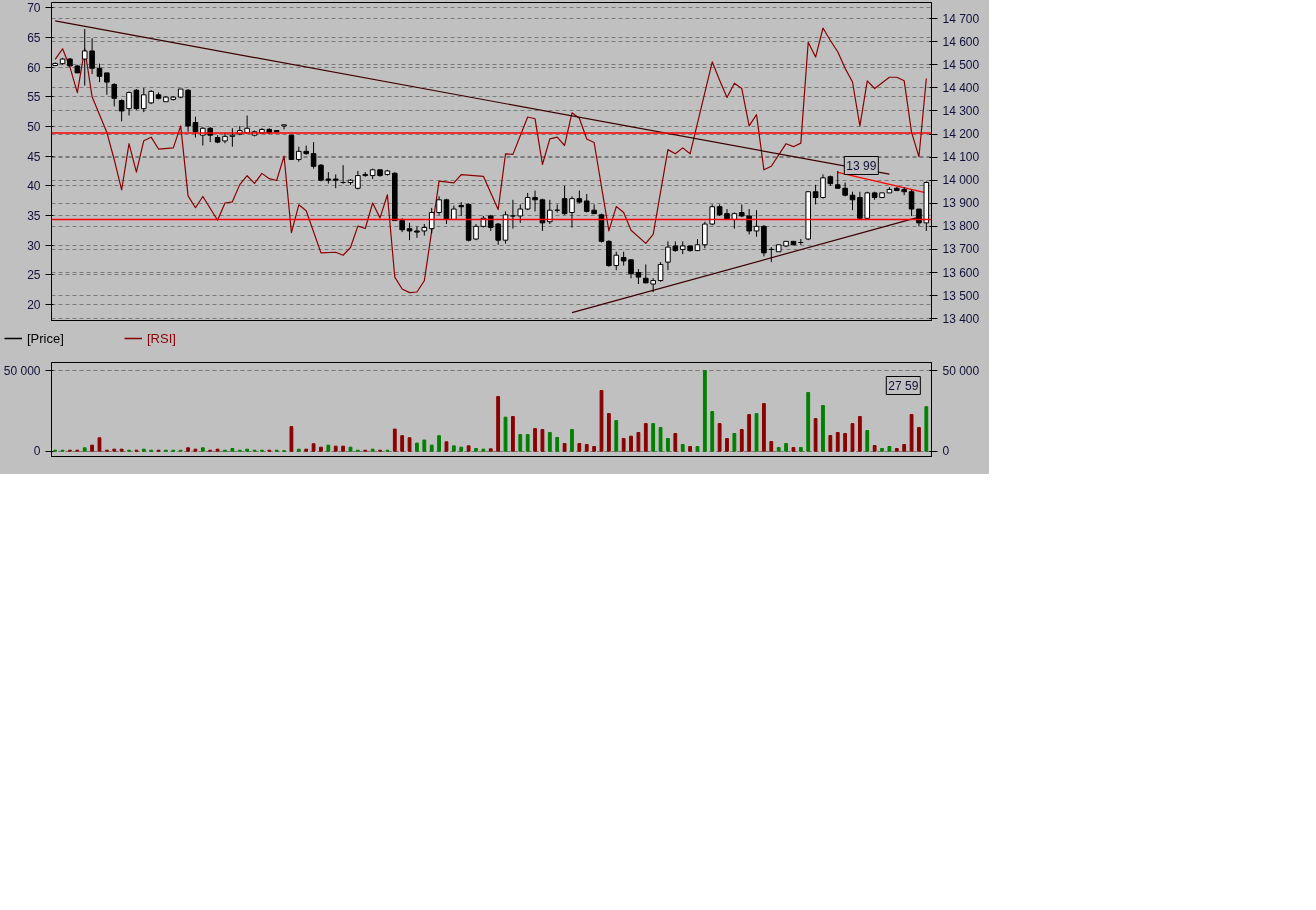 The height and width of the screenshot is (910, 1316). Describe the element at coordinates (961, 203) in the screenshot. I see `y-tick-label: 13 900` at that location.